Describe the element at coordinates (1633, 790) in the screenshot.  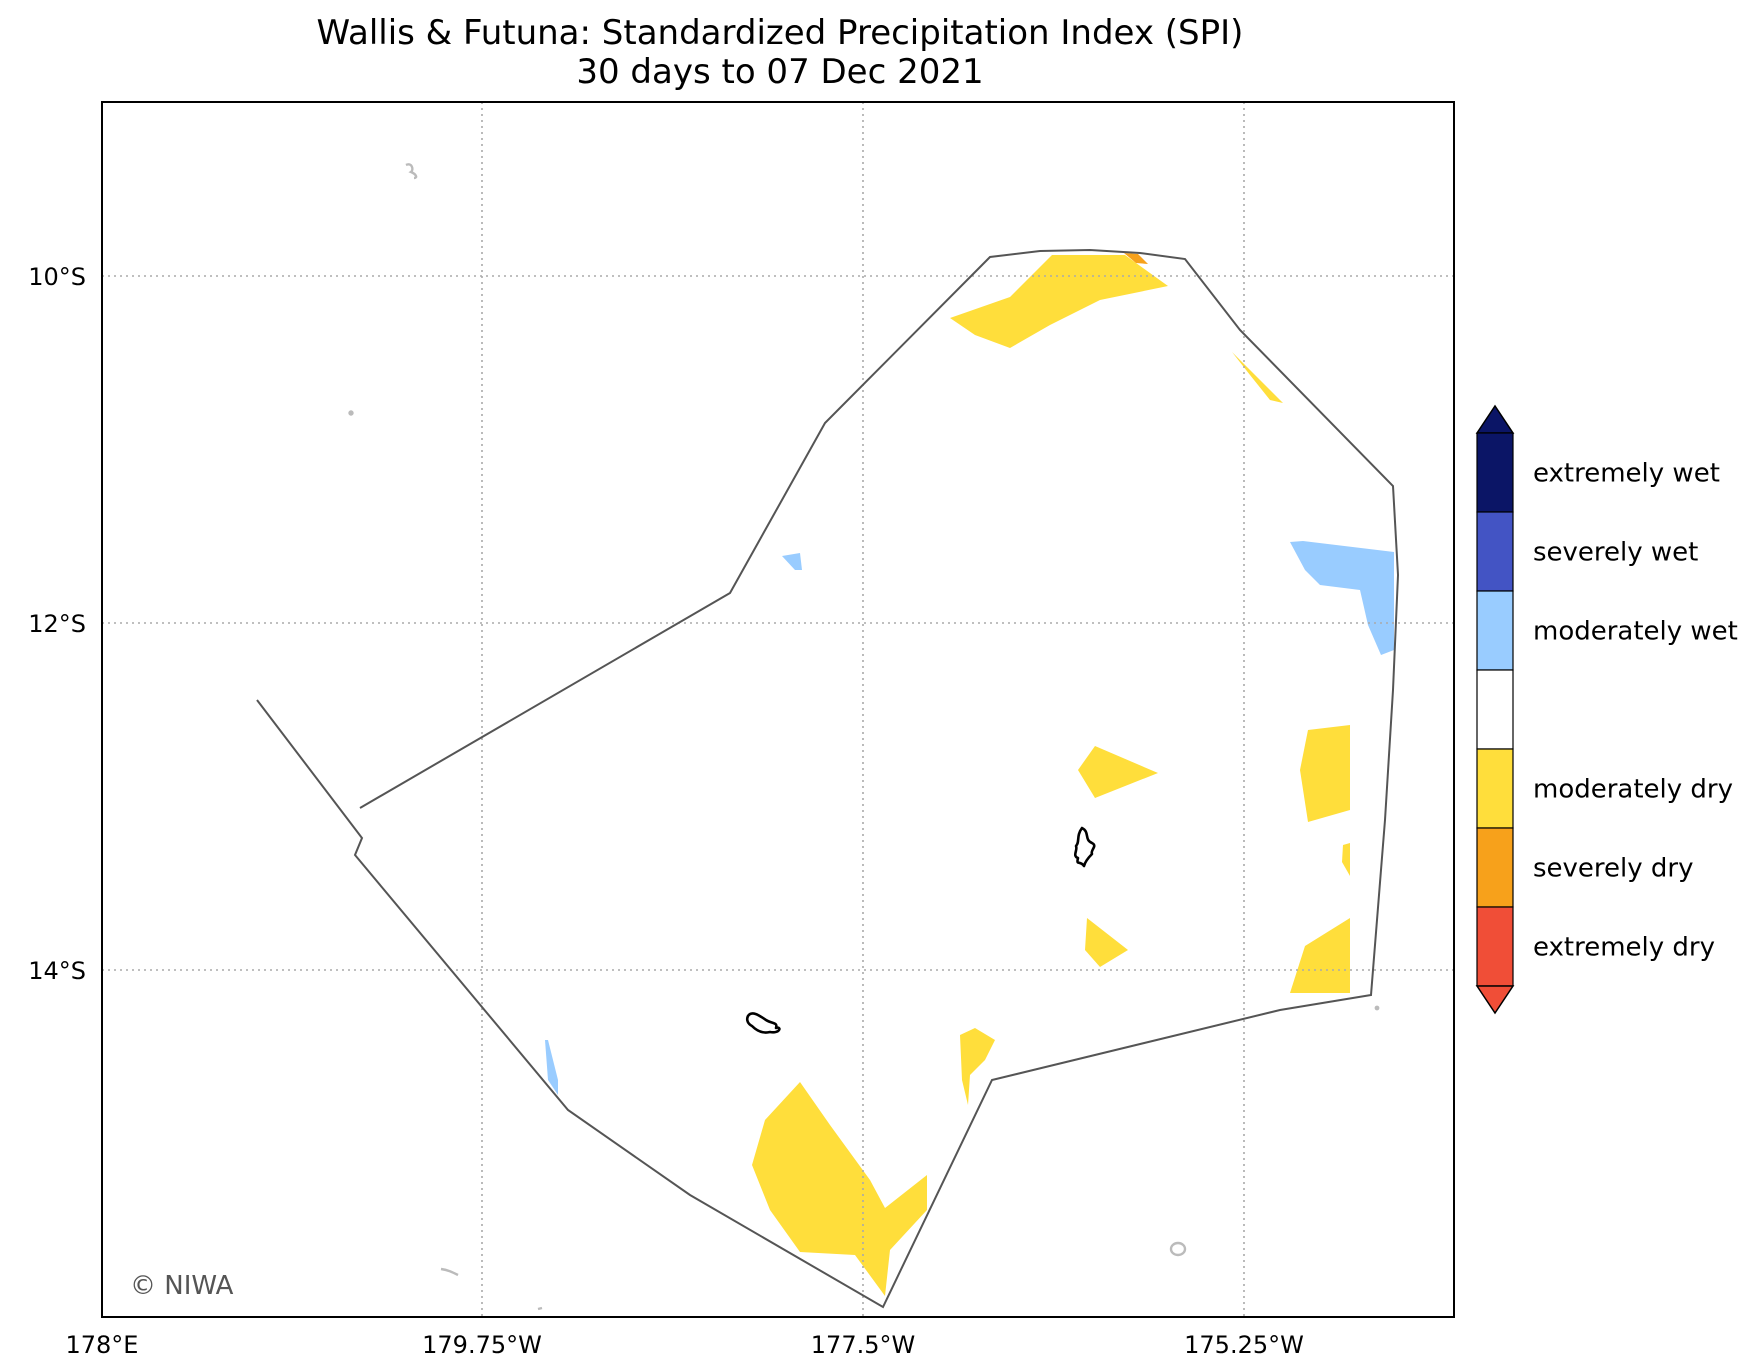
I see `legend-label: moderately dry` at that location.